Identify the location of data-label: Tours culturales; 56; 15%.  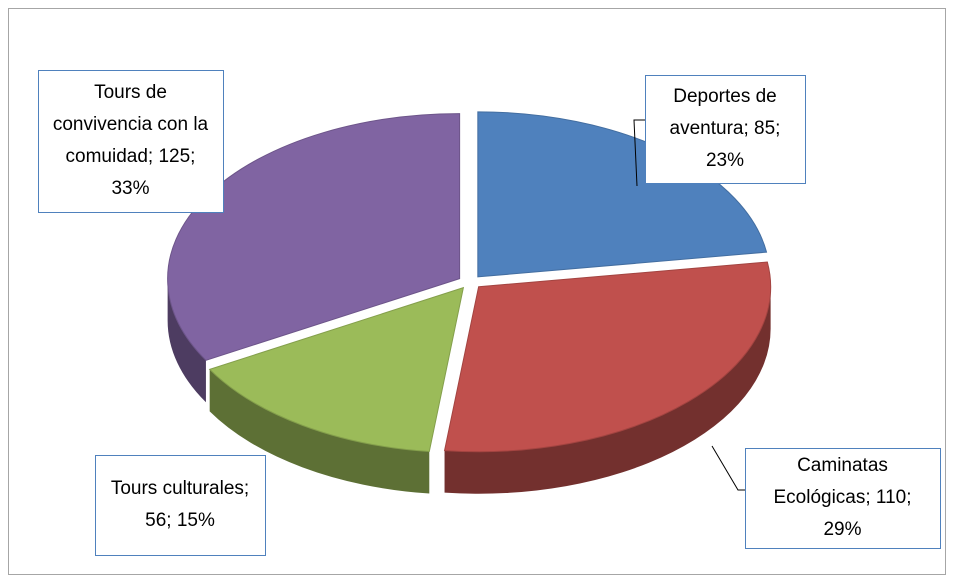
(180, 504).